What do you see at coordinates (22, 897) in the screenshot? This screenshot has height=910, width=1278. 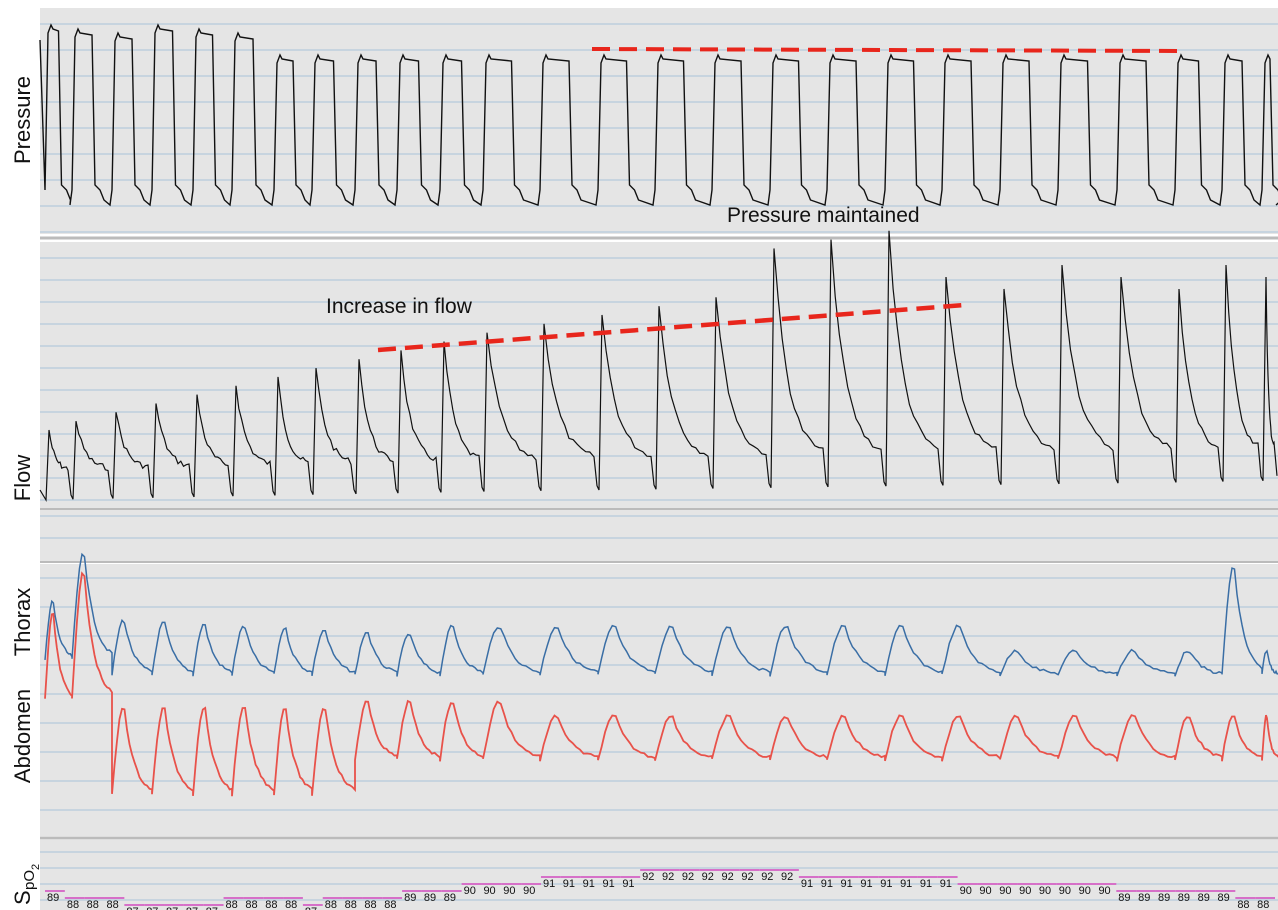 I see `label-base: S` at bounding box center [22, 897].